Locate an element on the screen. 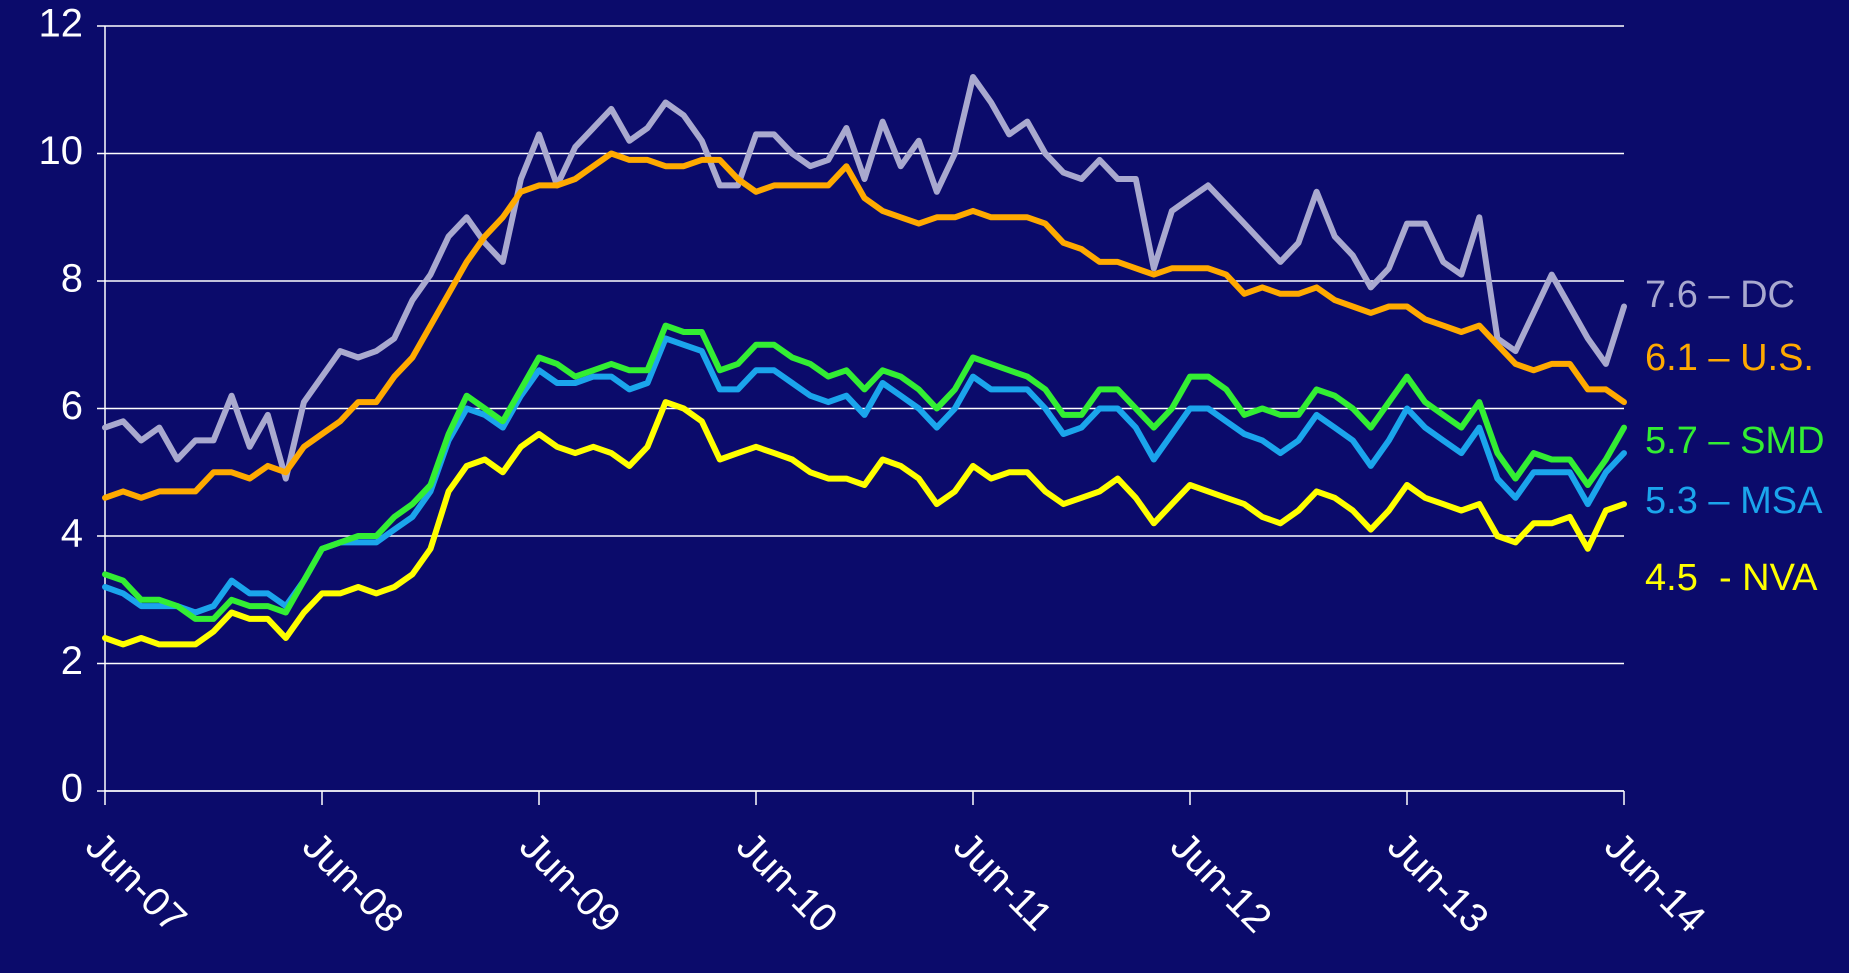  y-tick-label: 8 is located at coordinates (72, 279).